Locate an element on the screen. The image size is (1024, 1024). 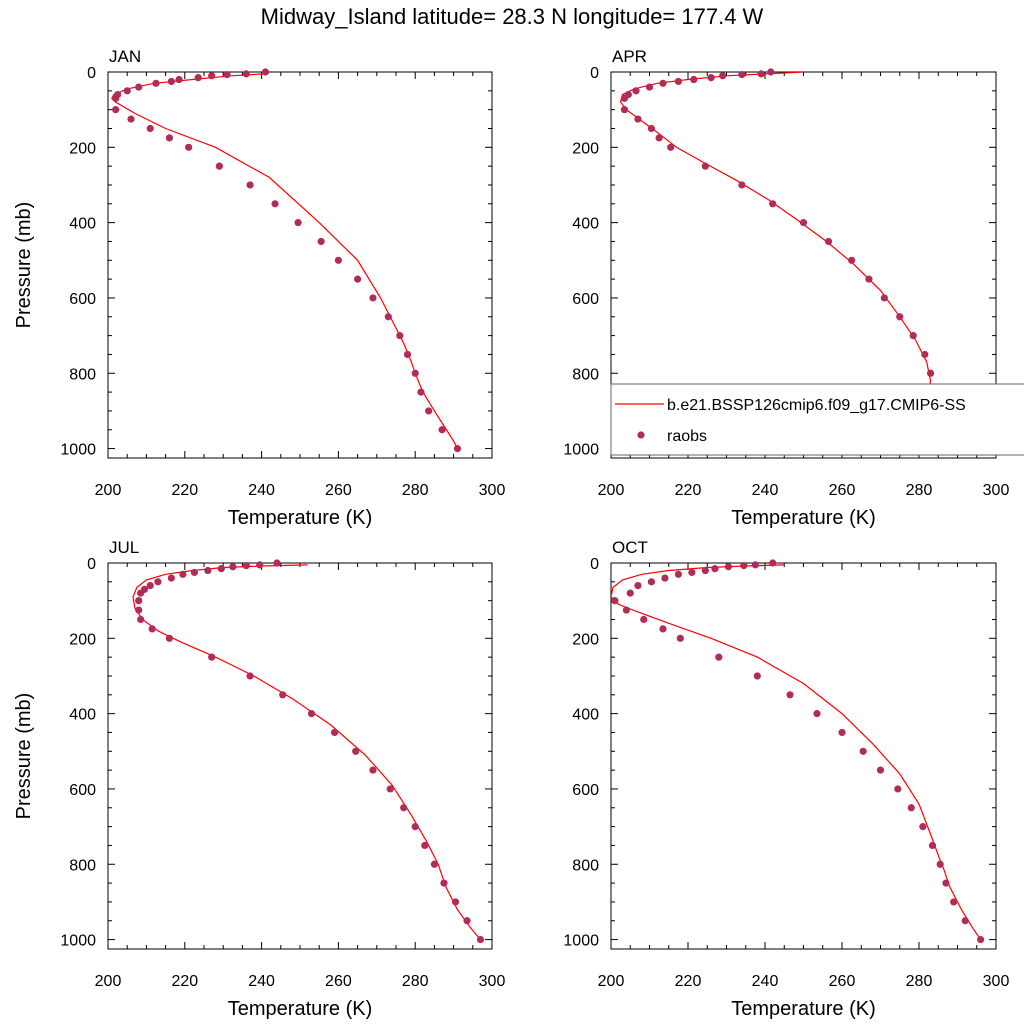
legend-marker-label: raobs is located at coordinates (687, 436).